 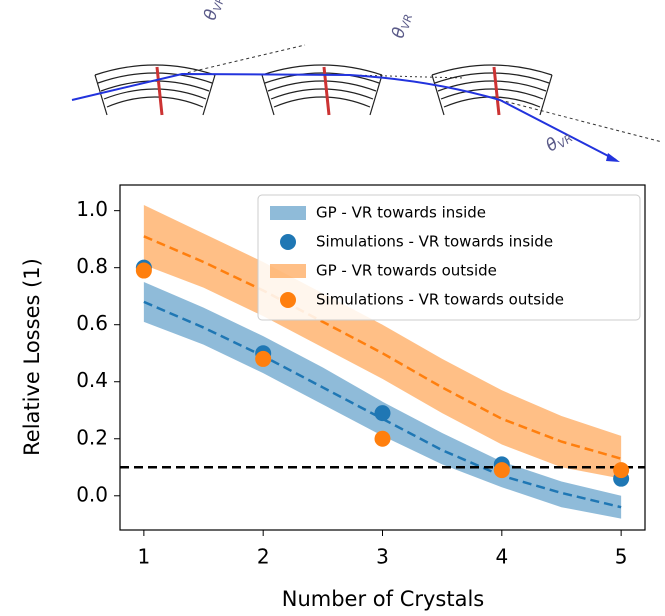 What do you see at coordinates (92, 437) in the screenshot?
I see `y-tick-label: 0.2` at bounding box center [92, 437].